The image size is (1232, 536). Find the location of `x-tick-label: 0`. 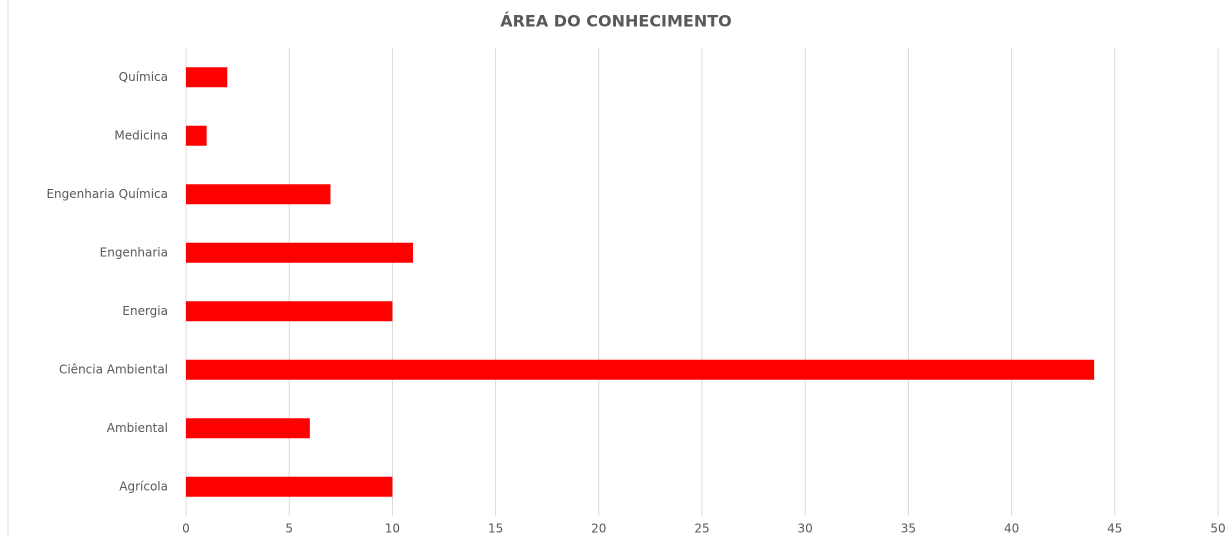

x-tick-label: 0 is located at coordinates (186, 529).